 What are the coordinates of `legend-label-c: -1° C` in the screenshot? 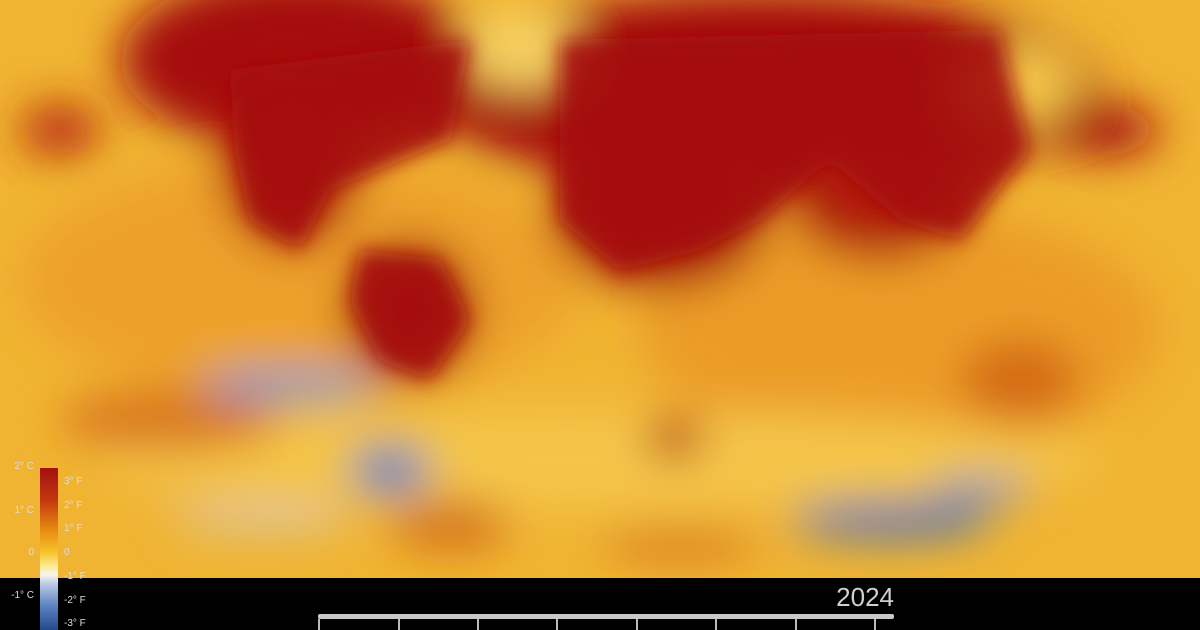 It's located at (22, 595).